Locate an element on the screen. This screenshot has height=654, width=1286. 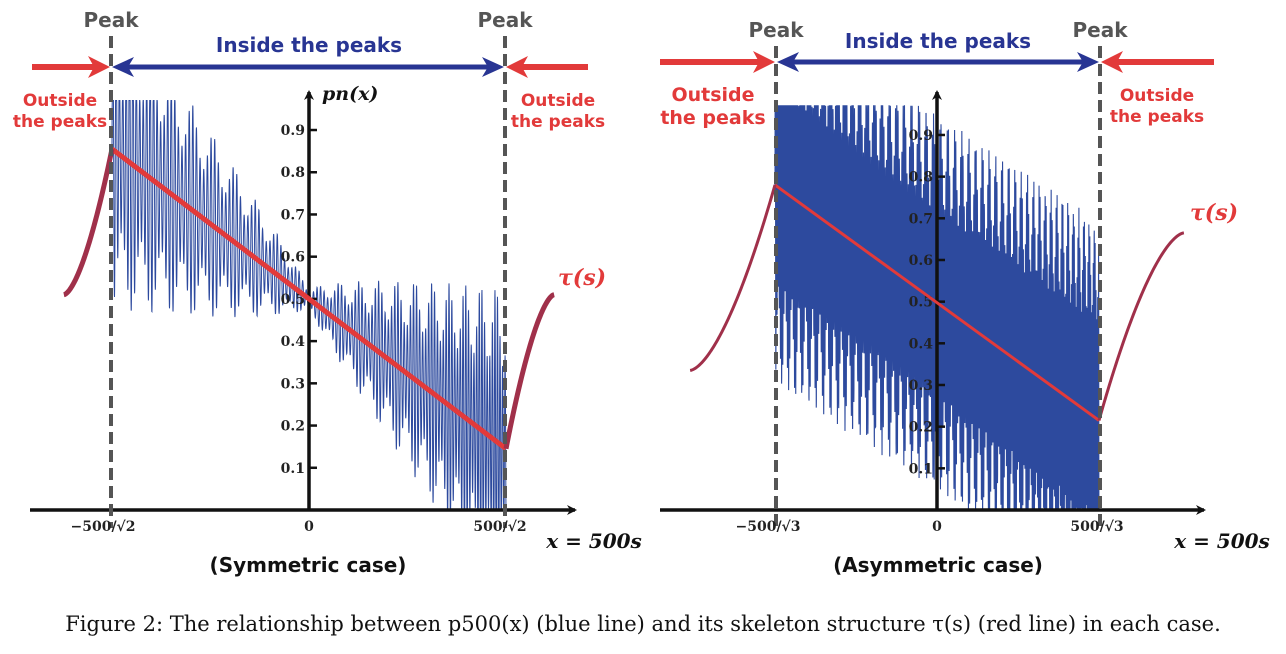
x-tick-right: 500/√3 is located at coordinates (1096, 527).